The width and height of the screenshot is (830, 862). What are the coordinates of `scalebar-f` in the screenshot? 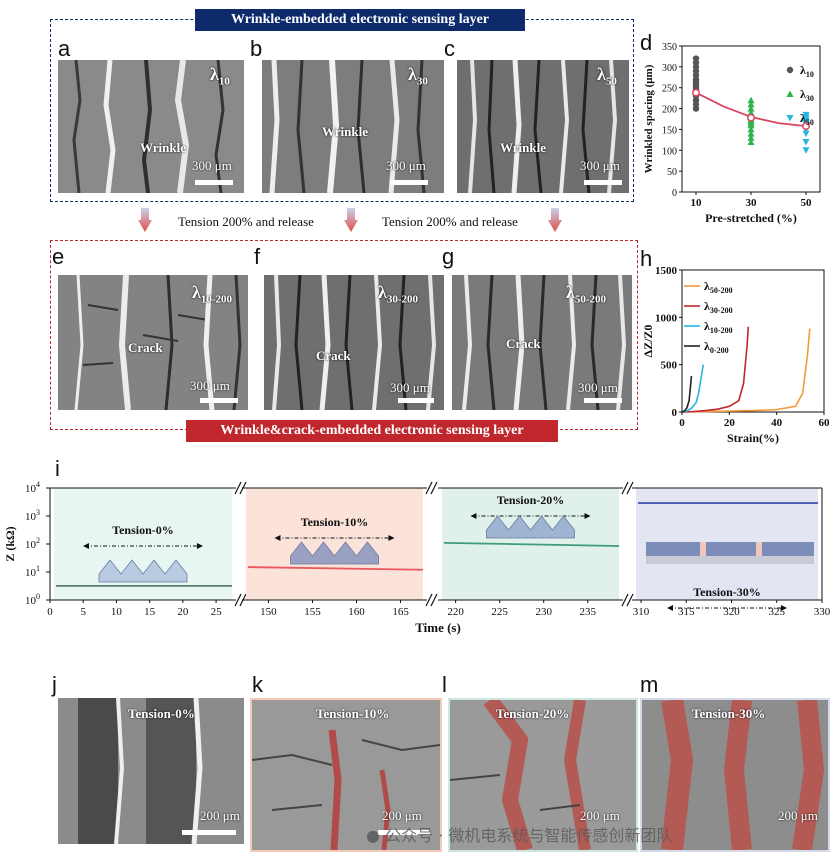 It's located at (416, 400).